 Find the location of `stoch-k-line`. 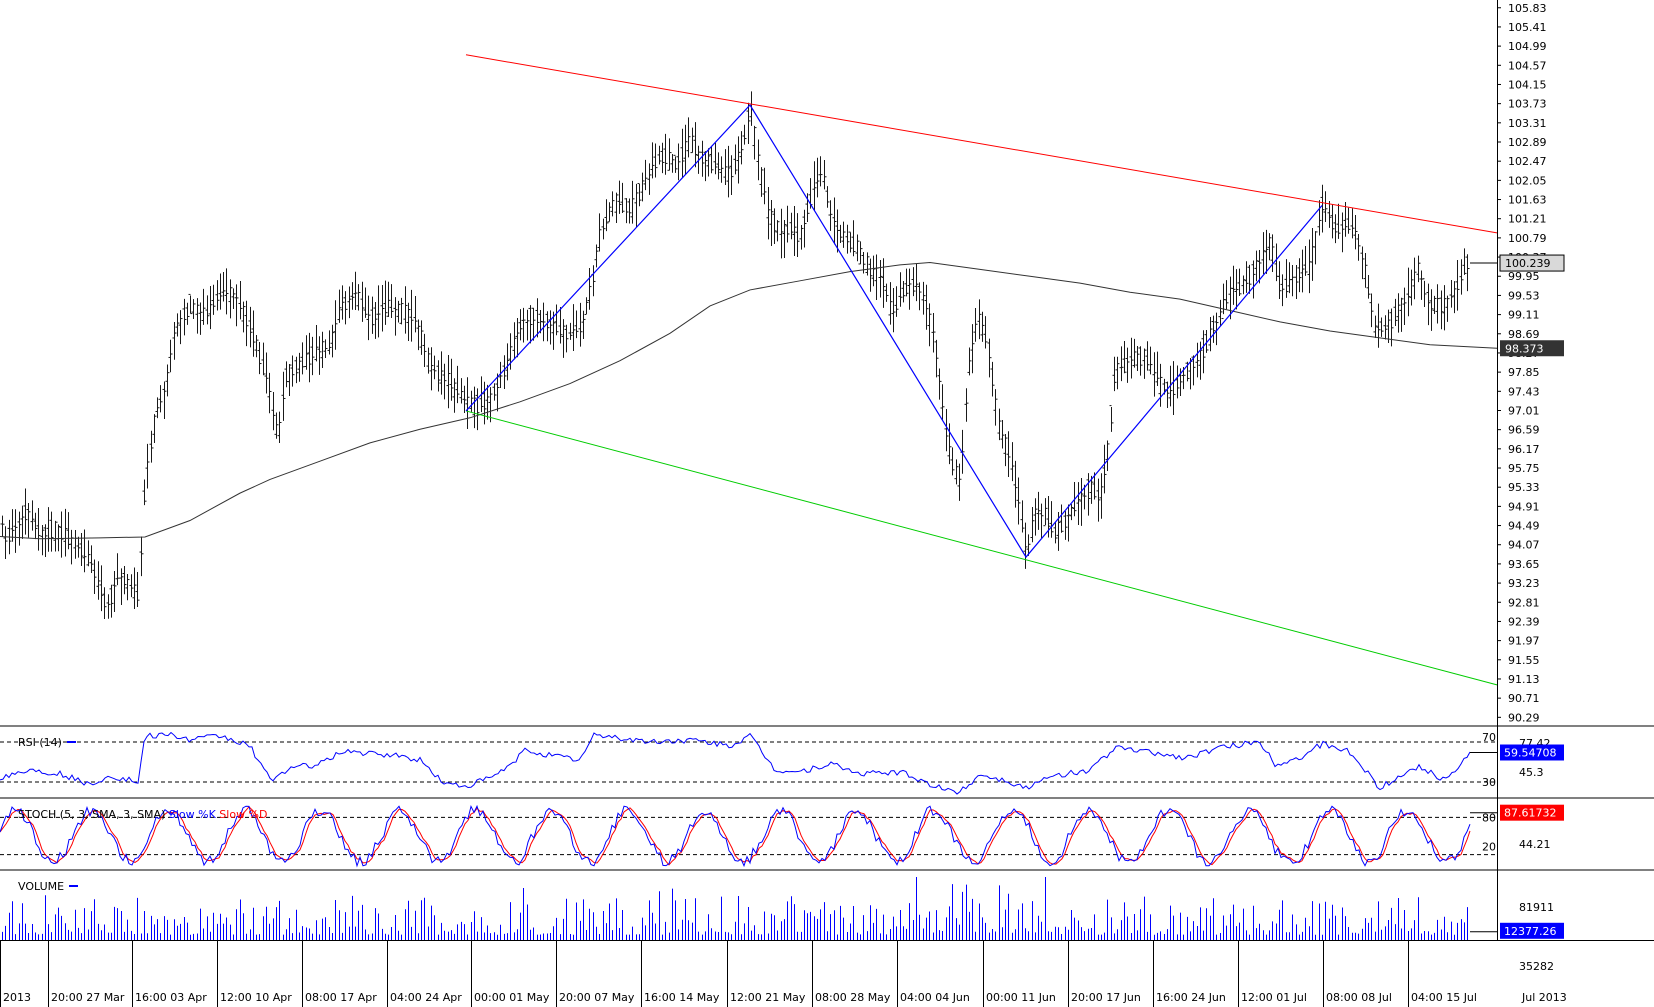

stoch-k-line is located at coordinates (735, 836).